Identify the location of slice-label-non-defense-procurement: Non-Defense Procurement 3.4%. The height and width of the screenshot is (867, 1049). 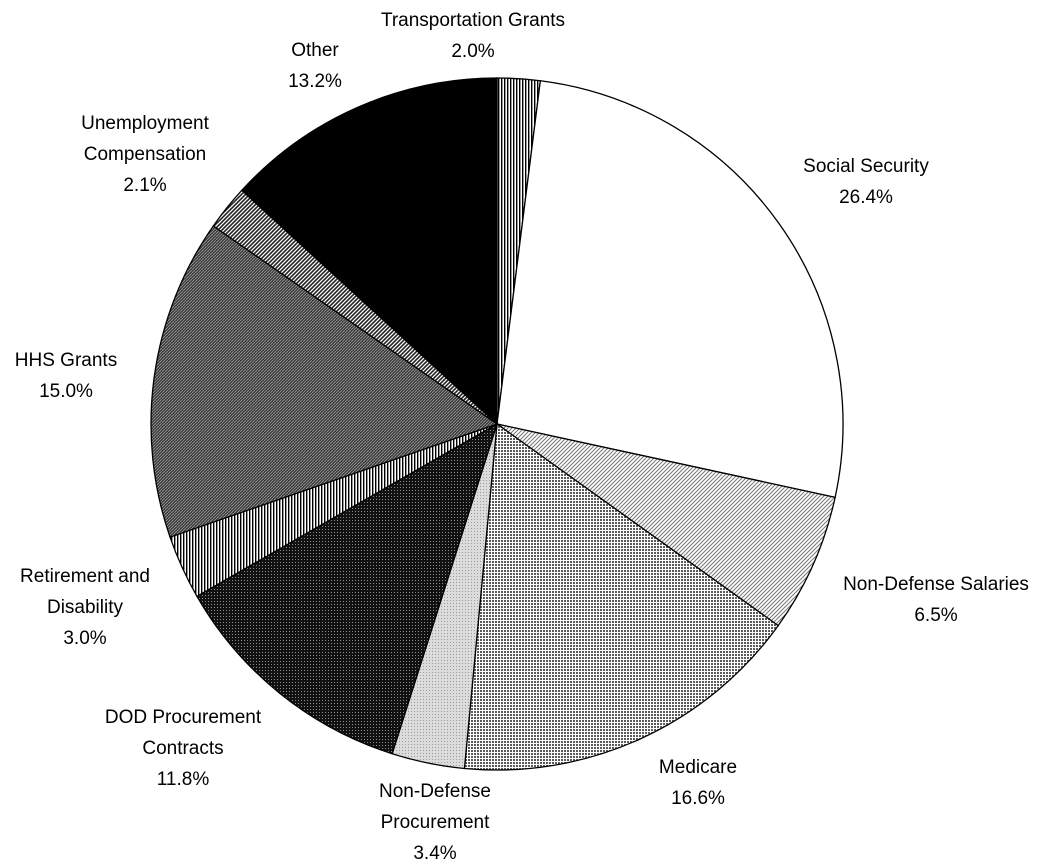
(435, 822).